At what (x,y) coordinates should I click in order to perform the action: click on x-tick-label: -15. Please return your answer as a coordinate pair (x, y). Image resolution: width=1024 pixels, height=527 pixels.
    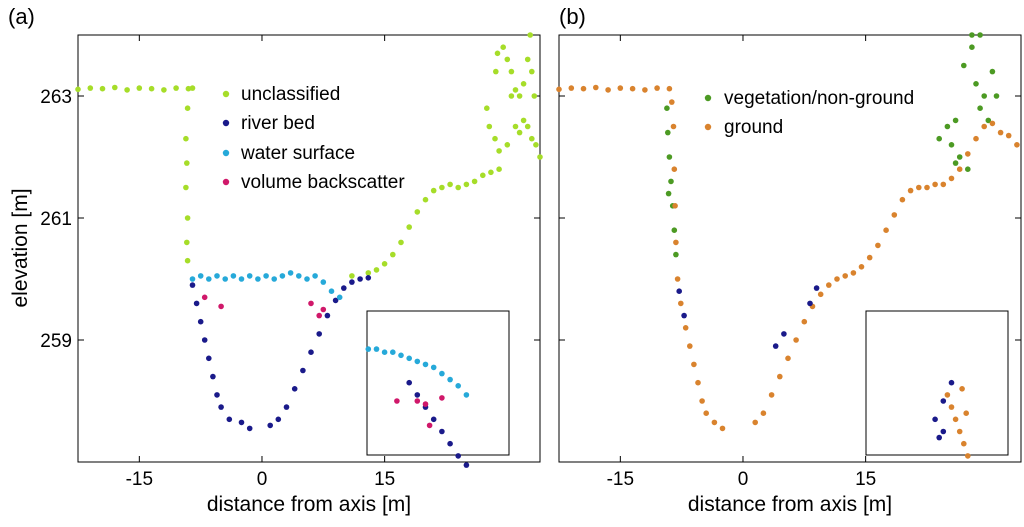
    Looking at the image, I should click on (139, 479).